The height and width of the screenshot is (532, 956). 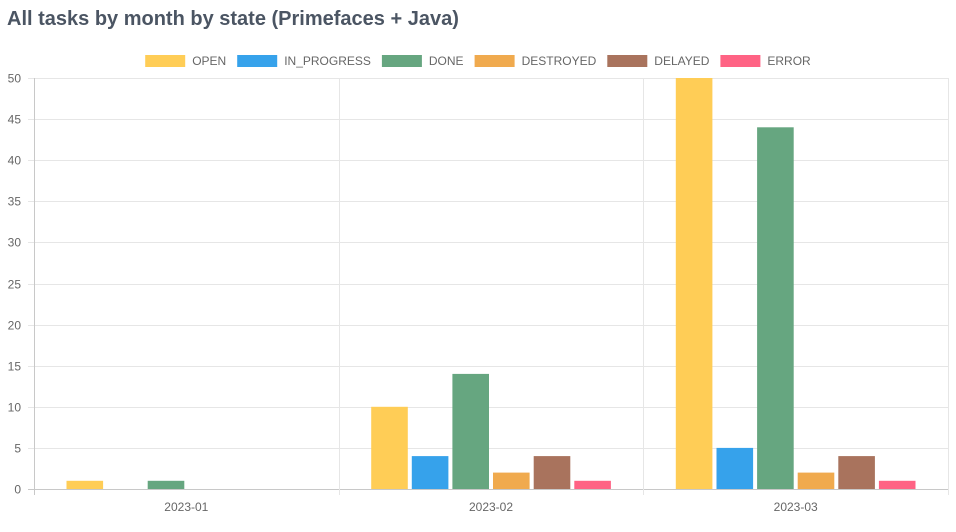 What do you see at coordinates (559, 61) in the screenshot?
I see `legend-label: DESTROYED` at bounding box center [559, 61].